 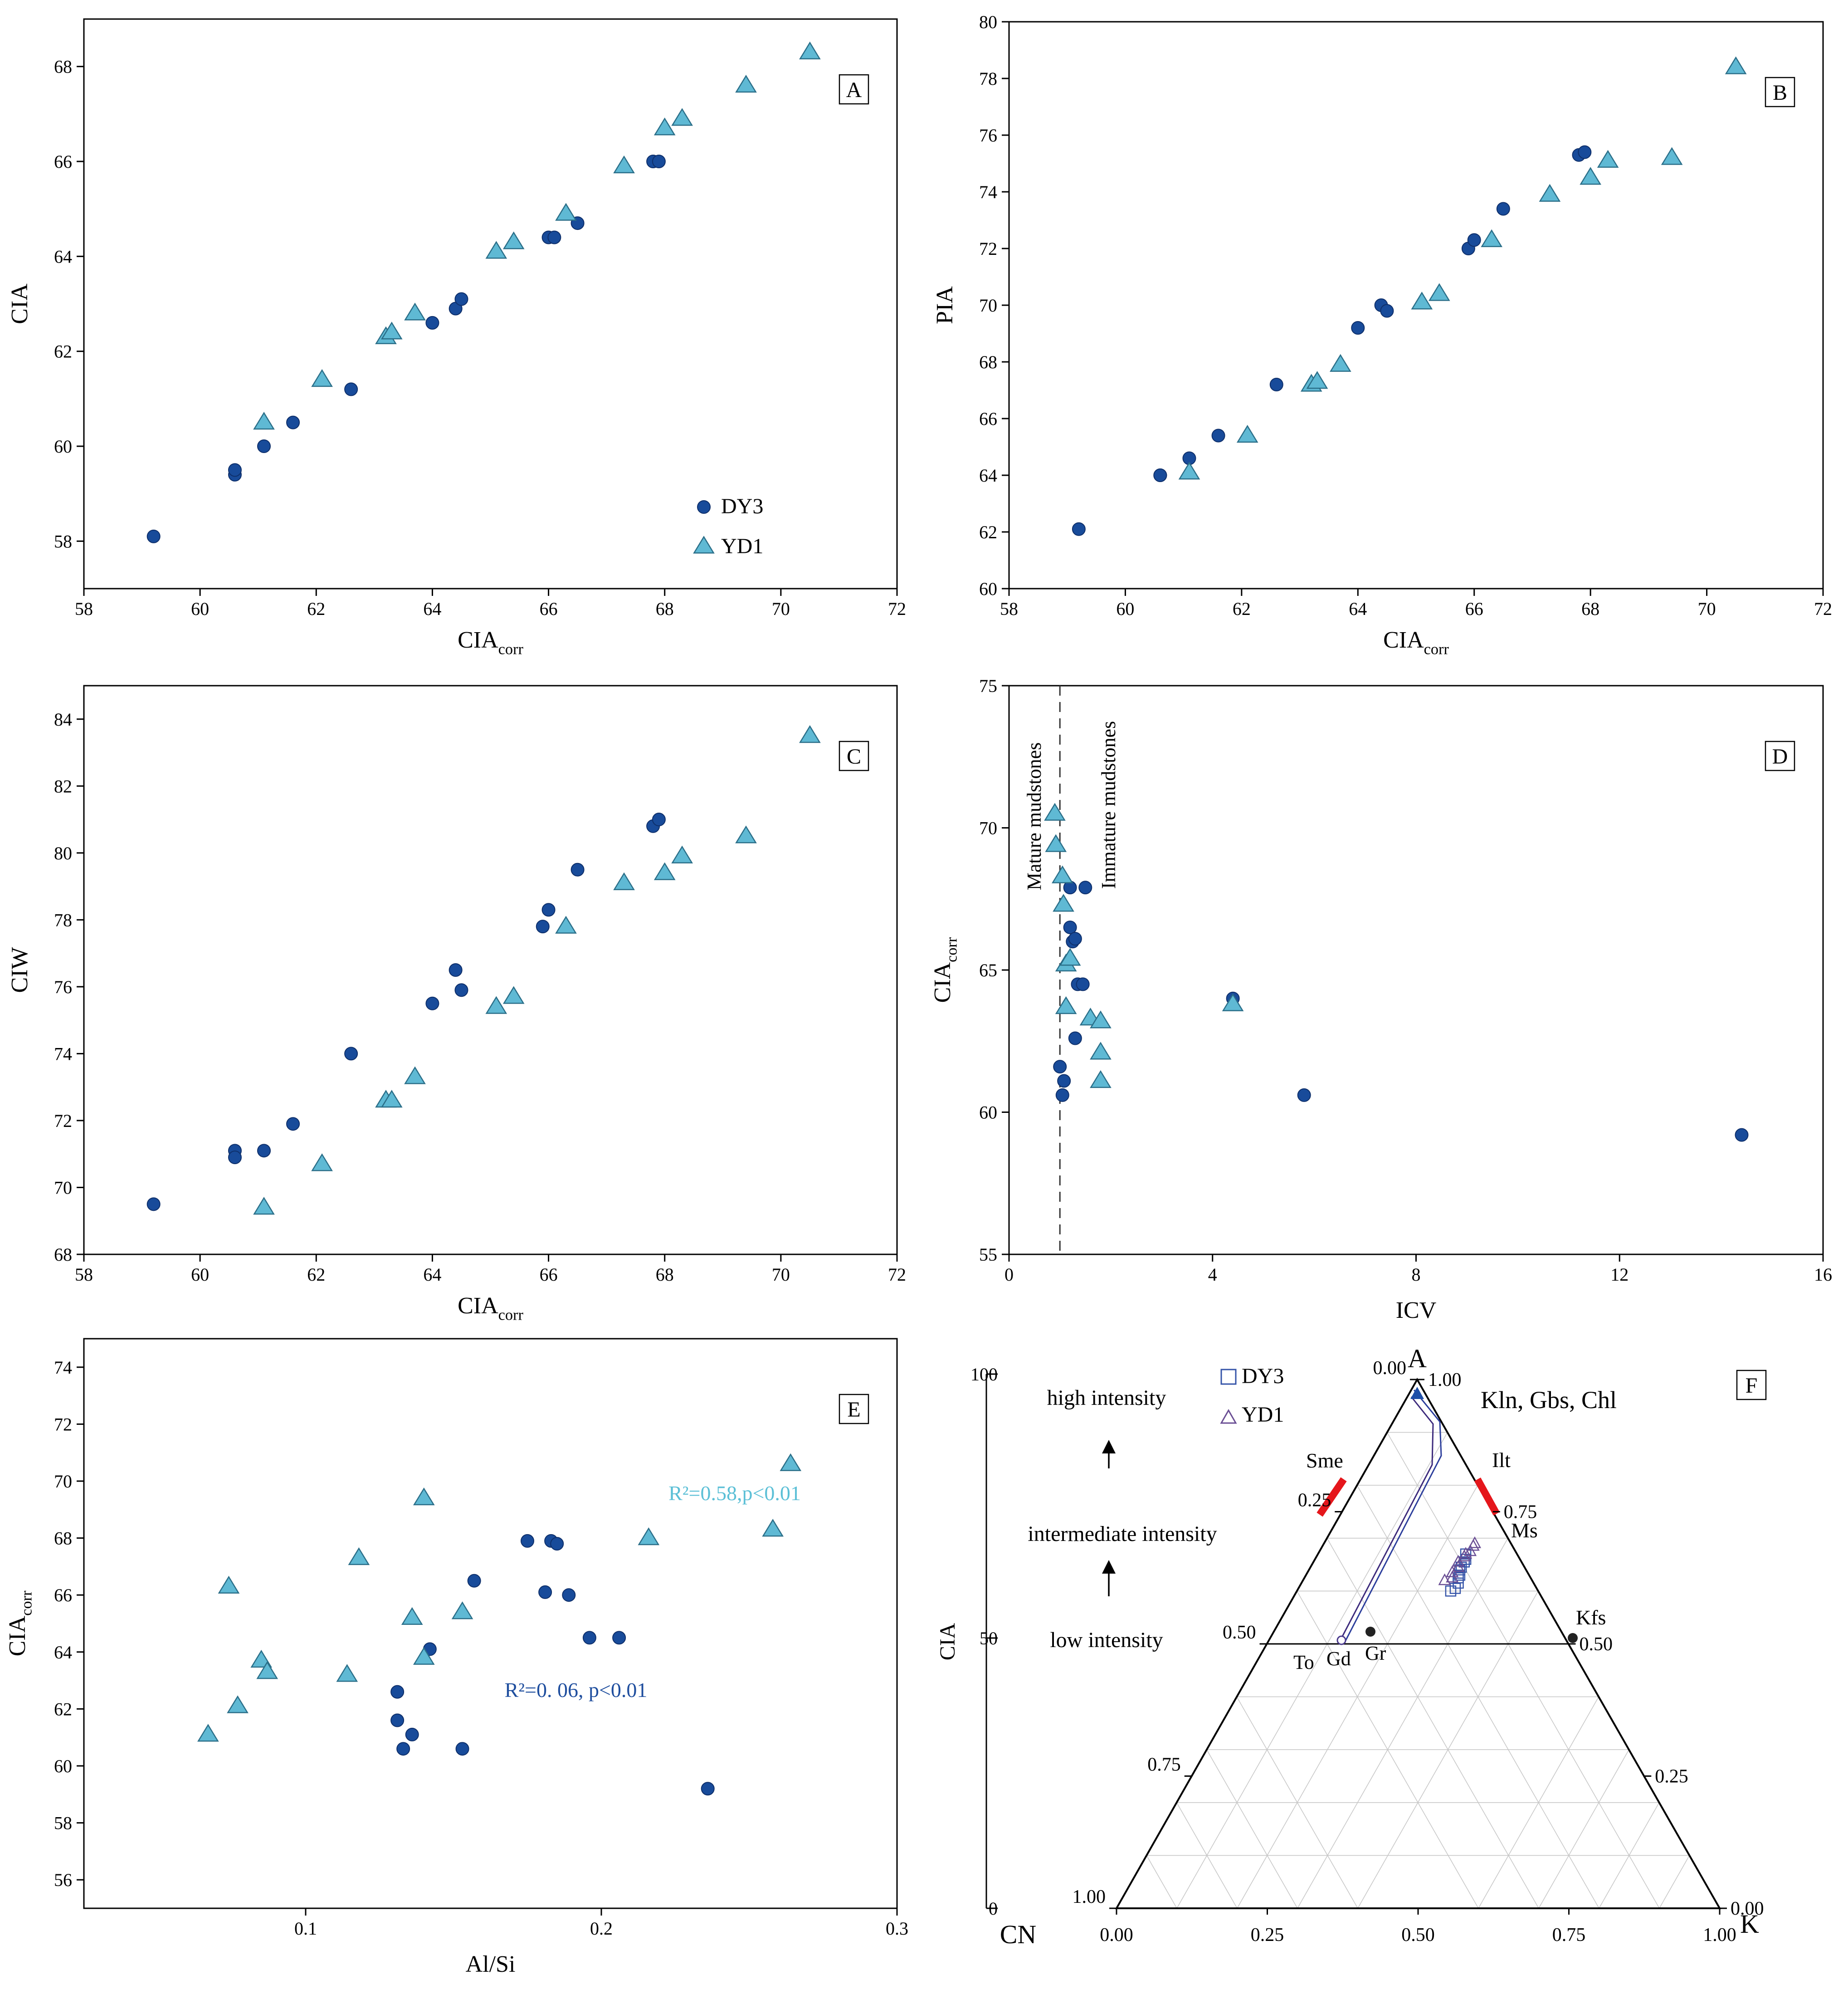 I want to click on panel-label: D, so click(x=1780, y=757).